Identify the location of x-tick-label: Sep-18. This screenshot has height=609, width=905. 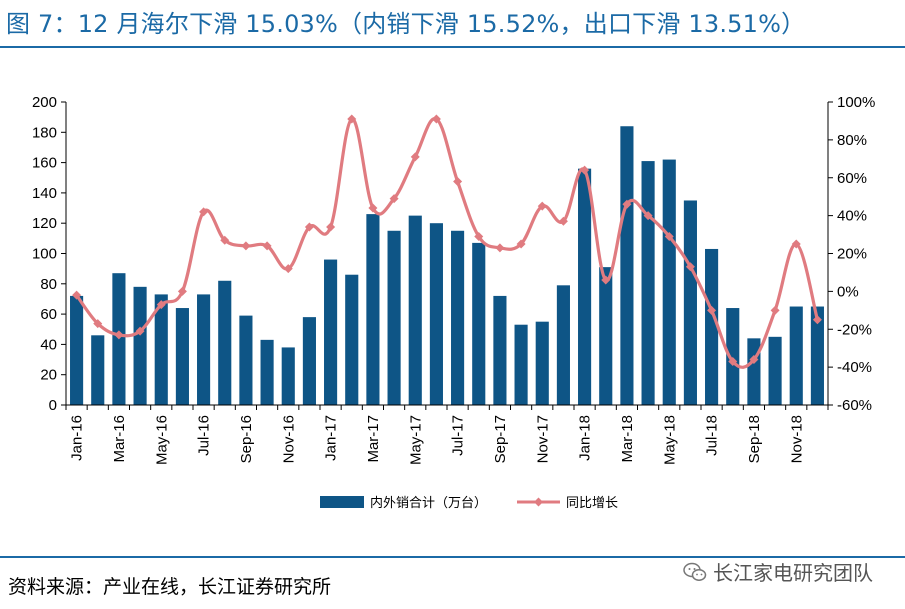
(754, 439).